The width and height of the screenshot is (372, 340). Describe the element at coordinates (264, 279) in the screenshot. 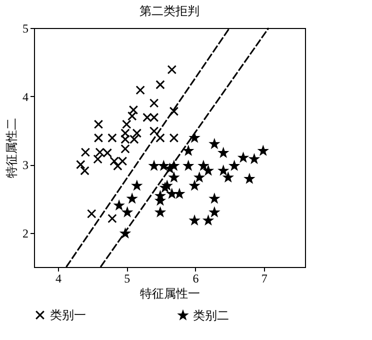

I see `x-tick-label: 7` at that location.